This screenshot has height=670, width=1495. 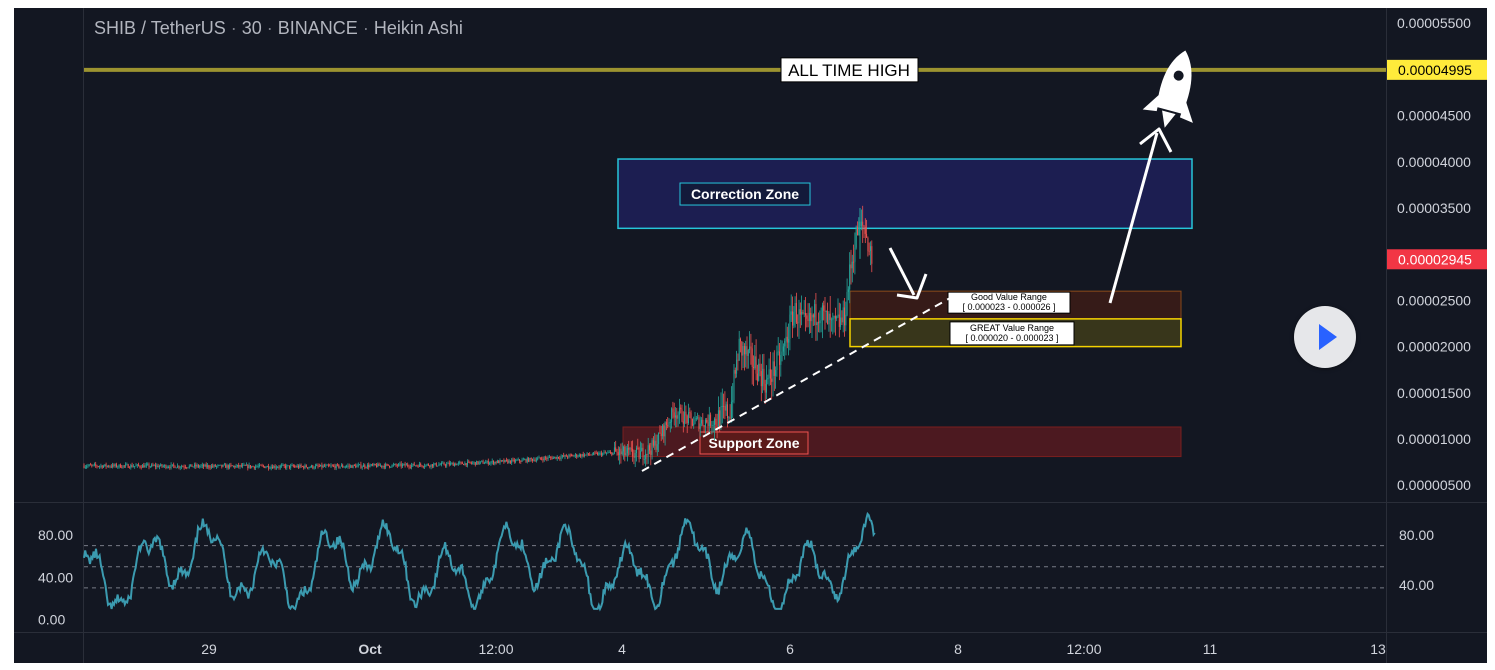 What do you see at coordinates (1133, 218) in the screenshot?
I see `up-arrow-shaft` at bounding box center [1133, 218].